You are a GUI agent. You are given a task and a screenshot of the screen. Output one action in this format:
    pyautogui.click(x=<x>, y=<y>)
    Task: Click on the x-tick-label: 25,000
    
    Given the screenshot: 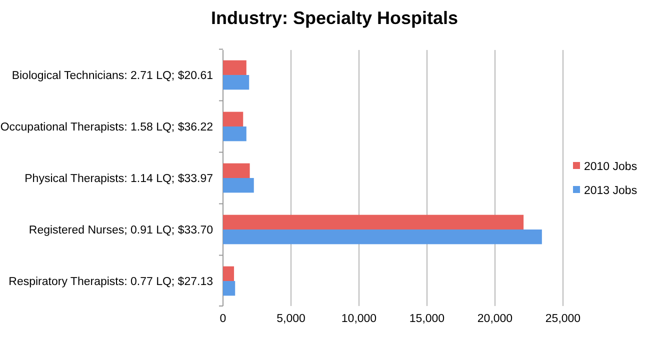 What is the action you would take?
    pyautogui.click(x=563, y=319)
    